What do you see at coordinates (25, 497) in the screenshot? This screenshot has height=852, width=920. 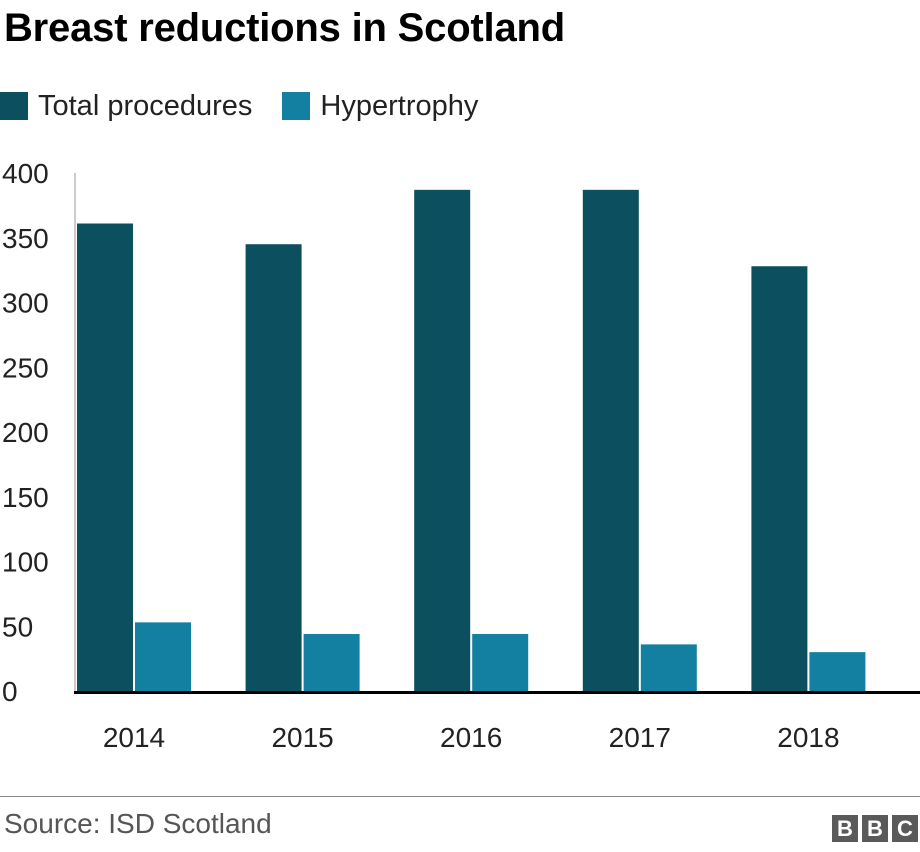 I see `y-tick-label: 150` at bounding box center [25, 497].